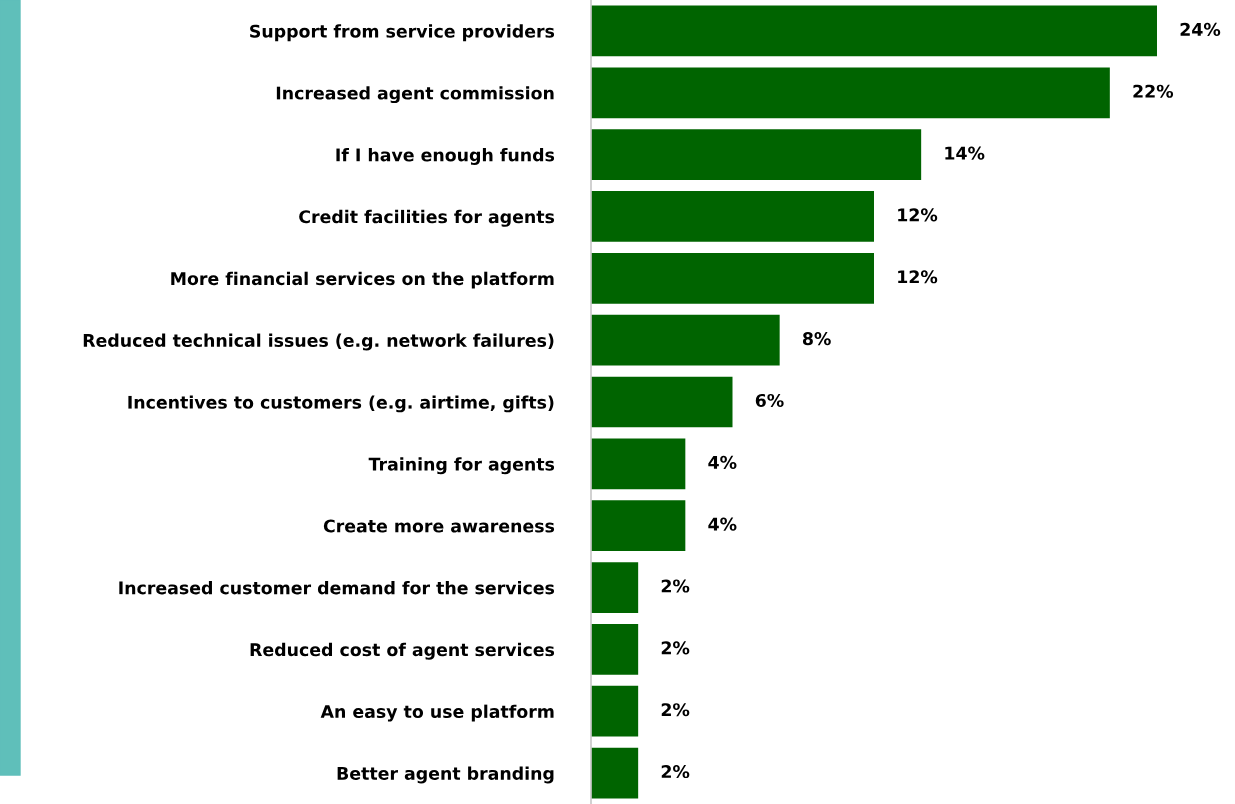 Image resolution: width=1235 pixels, height=804 pixels. Describe the element at coordinates (1153, 91) in the screenshot. I see `data-label: 22%` at that location.